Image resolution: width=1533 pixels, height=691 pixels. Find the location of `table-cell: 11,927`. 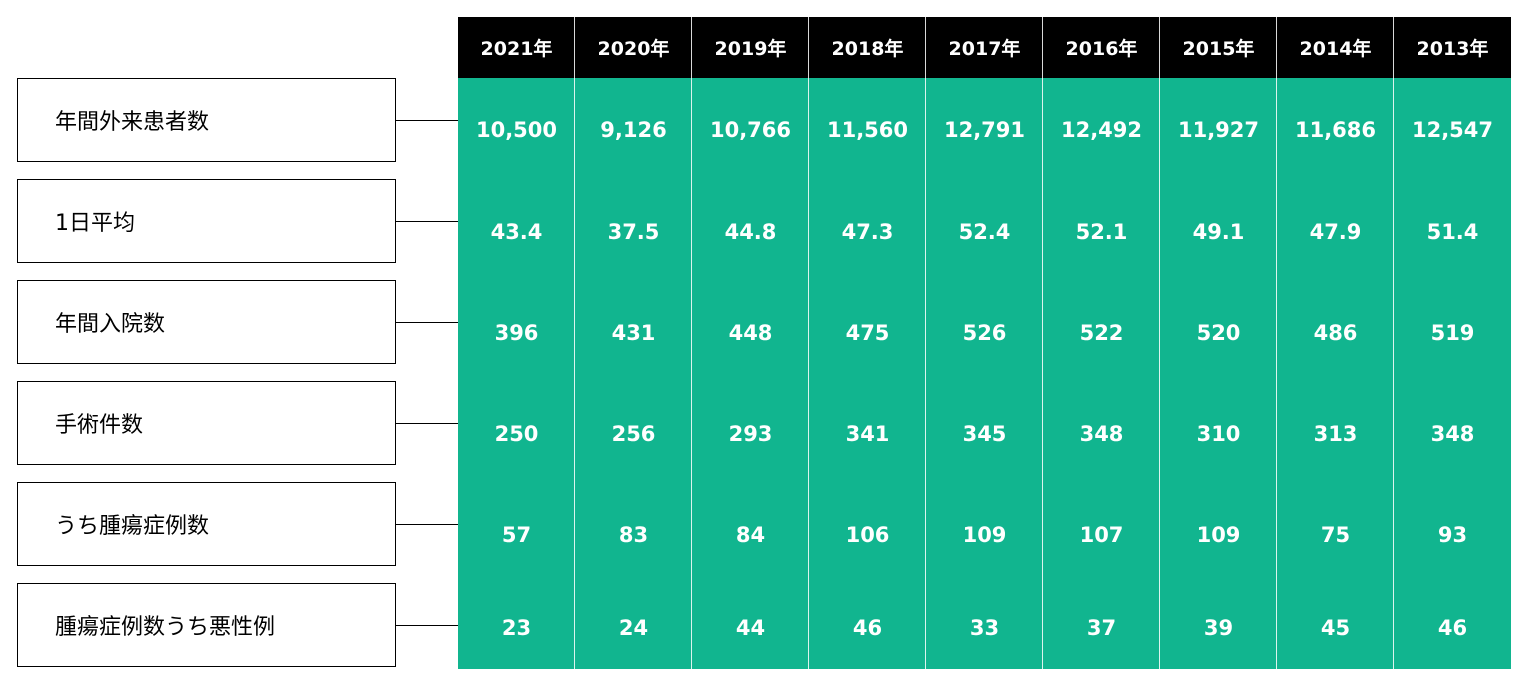

table-cell: 11,927 is located at coordinates (1218, 130).